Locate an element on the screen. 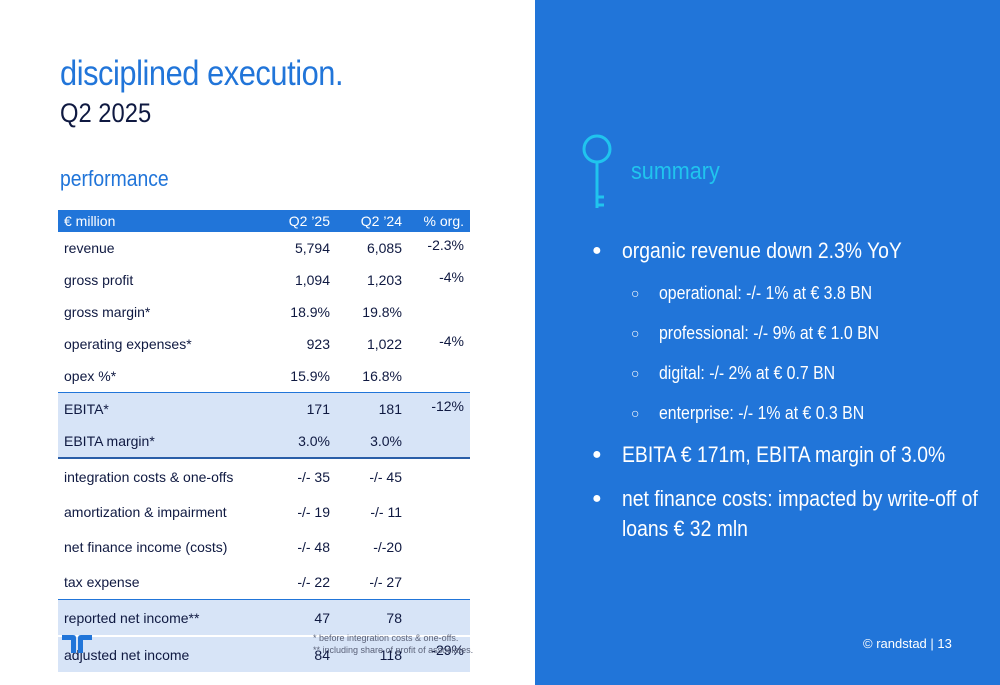  header-cell: % org. is located at coordinates (439, 221).